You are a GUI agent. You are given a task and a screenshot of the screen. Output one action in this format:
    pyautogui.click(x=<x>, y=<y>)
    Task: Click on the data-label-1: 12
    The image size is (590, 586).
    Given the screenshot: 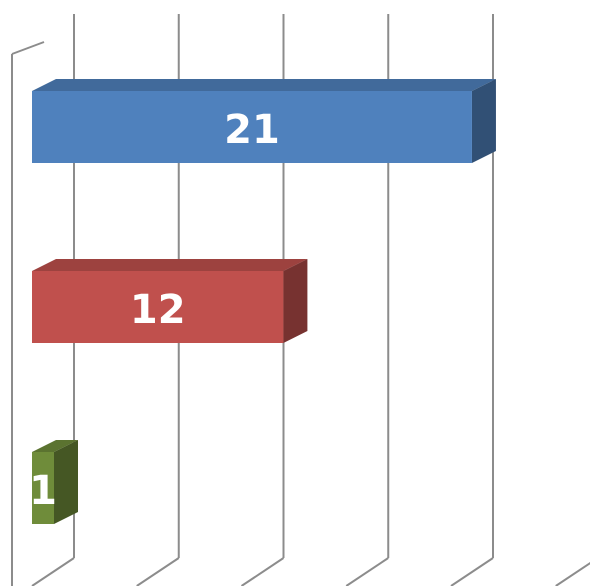 What is the action you would take?
    pyautogui.click(x=158, y=310)
    